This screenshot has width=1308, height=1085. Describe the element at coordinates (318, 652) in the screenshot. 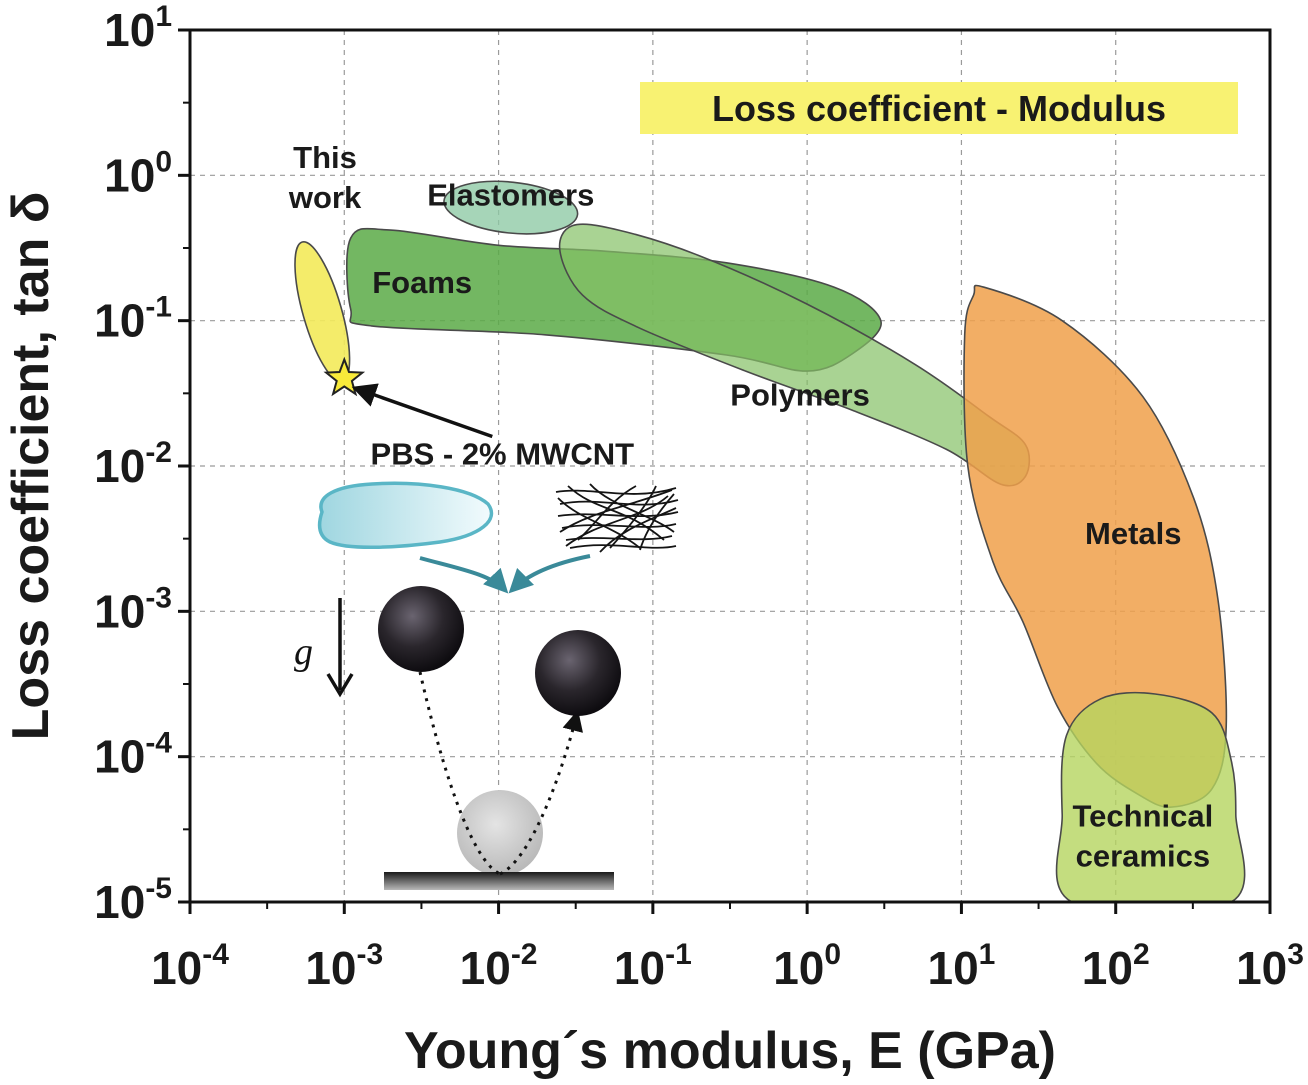

I see `gravity-symbol: g⃗` at that location.